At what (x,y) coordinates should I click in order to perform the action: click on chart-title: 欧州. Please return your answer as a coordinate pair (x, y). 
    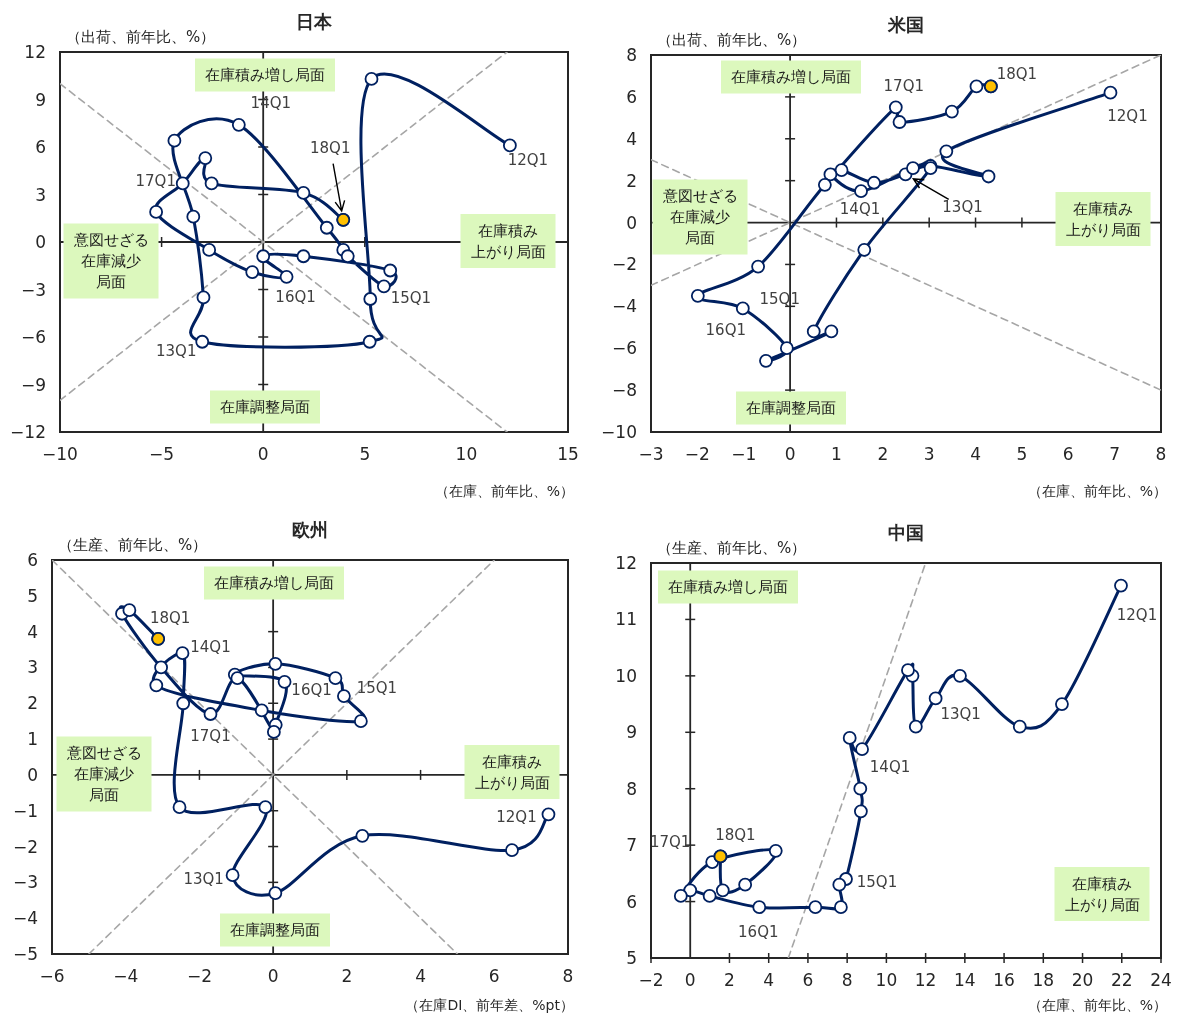
    Looking at the image, I should click on (310, 529).